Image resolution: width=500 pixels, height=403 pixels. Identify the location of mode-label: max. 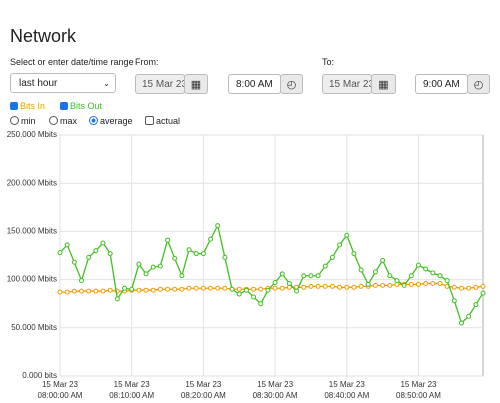
(69, 121).